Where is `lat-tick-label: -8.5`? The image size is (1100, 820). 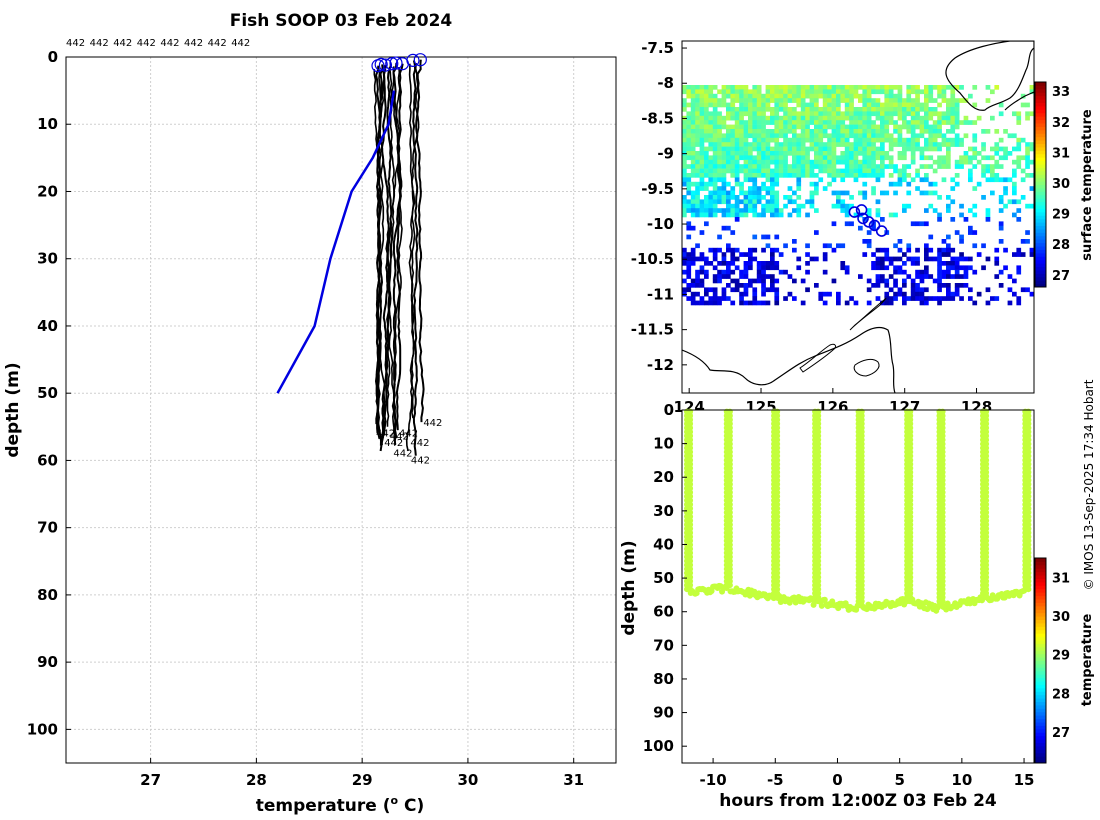
lat-tick-label: -8.5 is located at coordinates (657, 118).